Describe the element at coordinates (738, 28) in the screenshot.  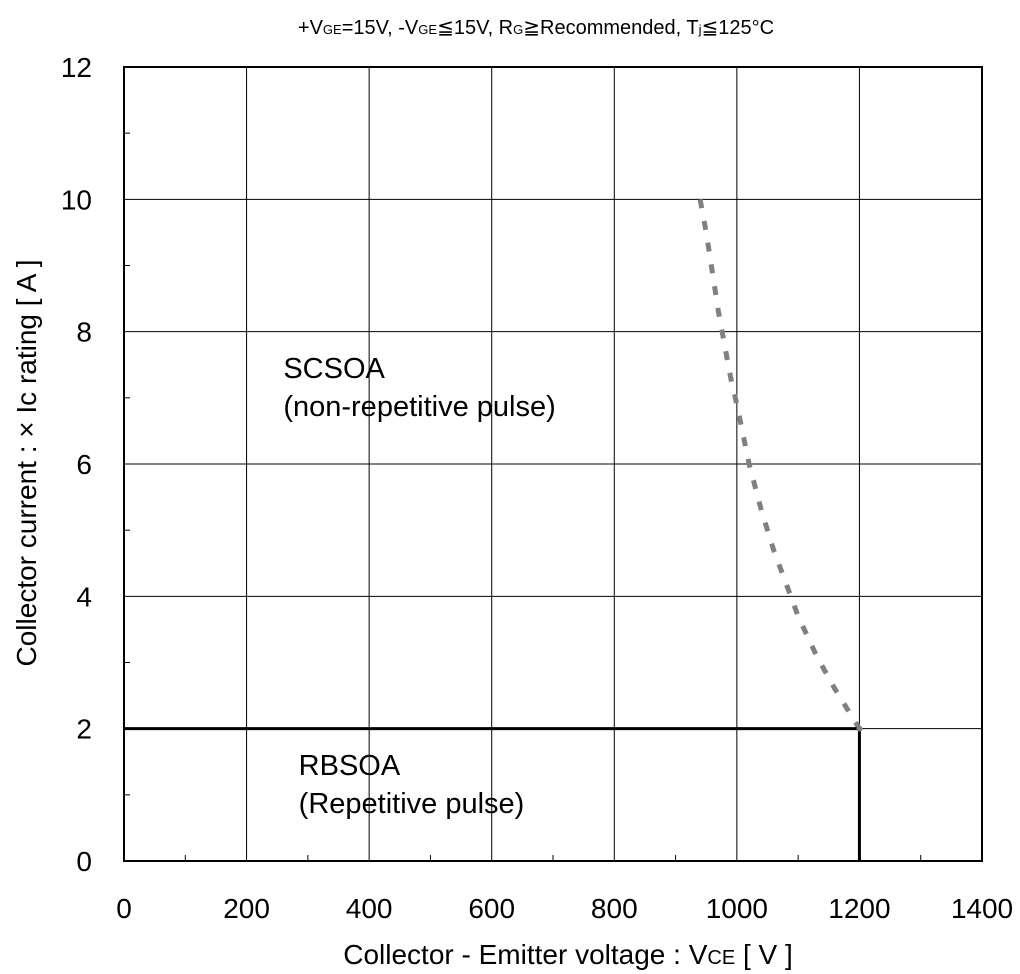
I see `condition-text: ≦125°C` at that location.